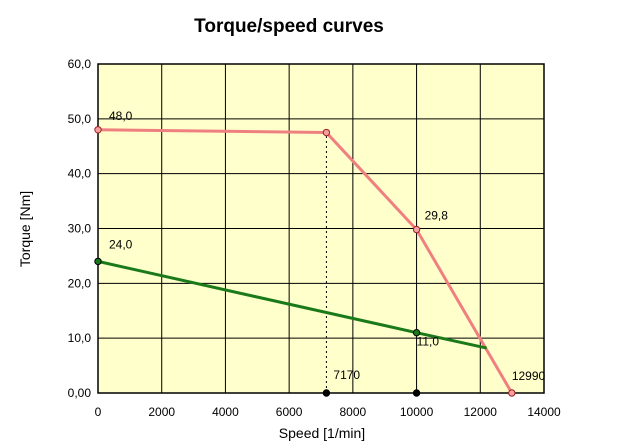 This screenshot has width=624, height=448. Describe the element at coordinates (25, 229) in the screenshot. I see `y-axis-label: Torque [Nm]` at that location.